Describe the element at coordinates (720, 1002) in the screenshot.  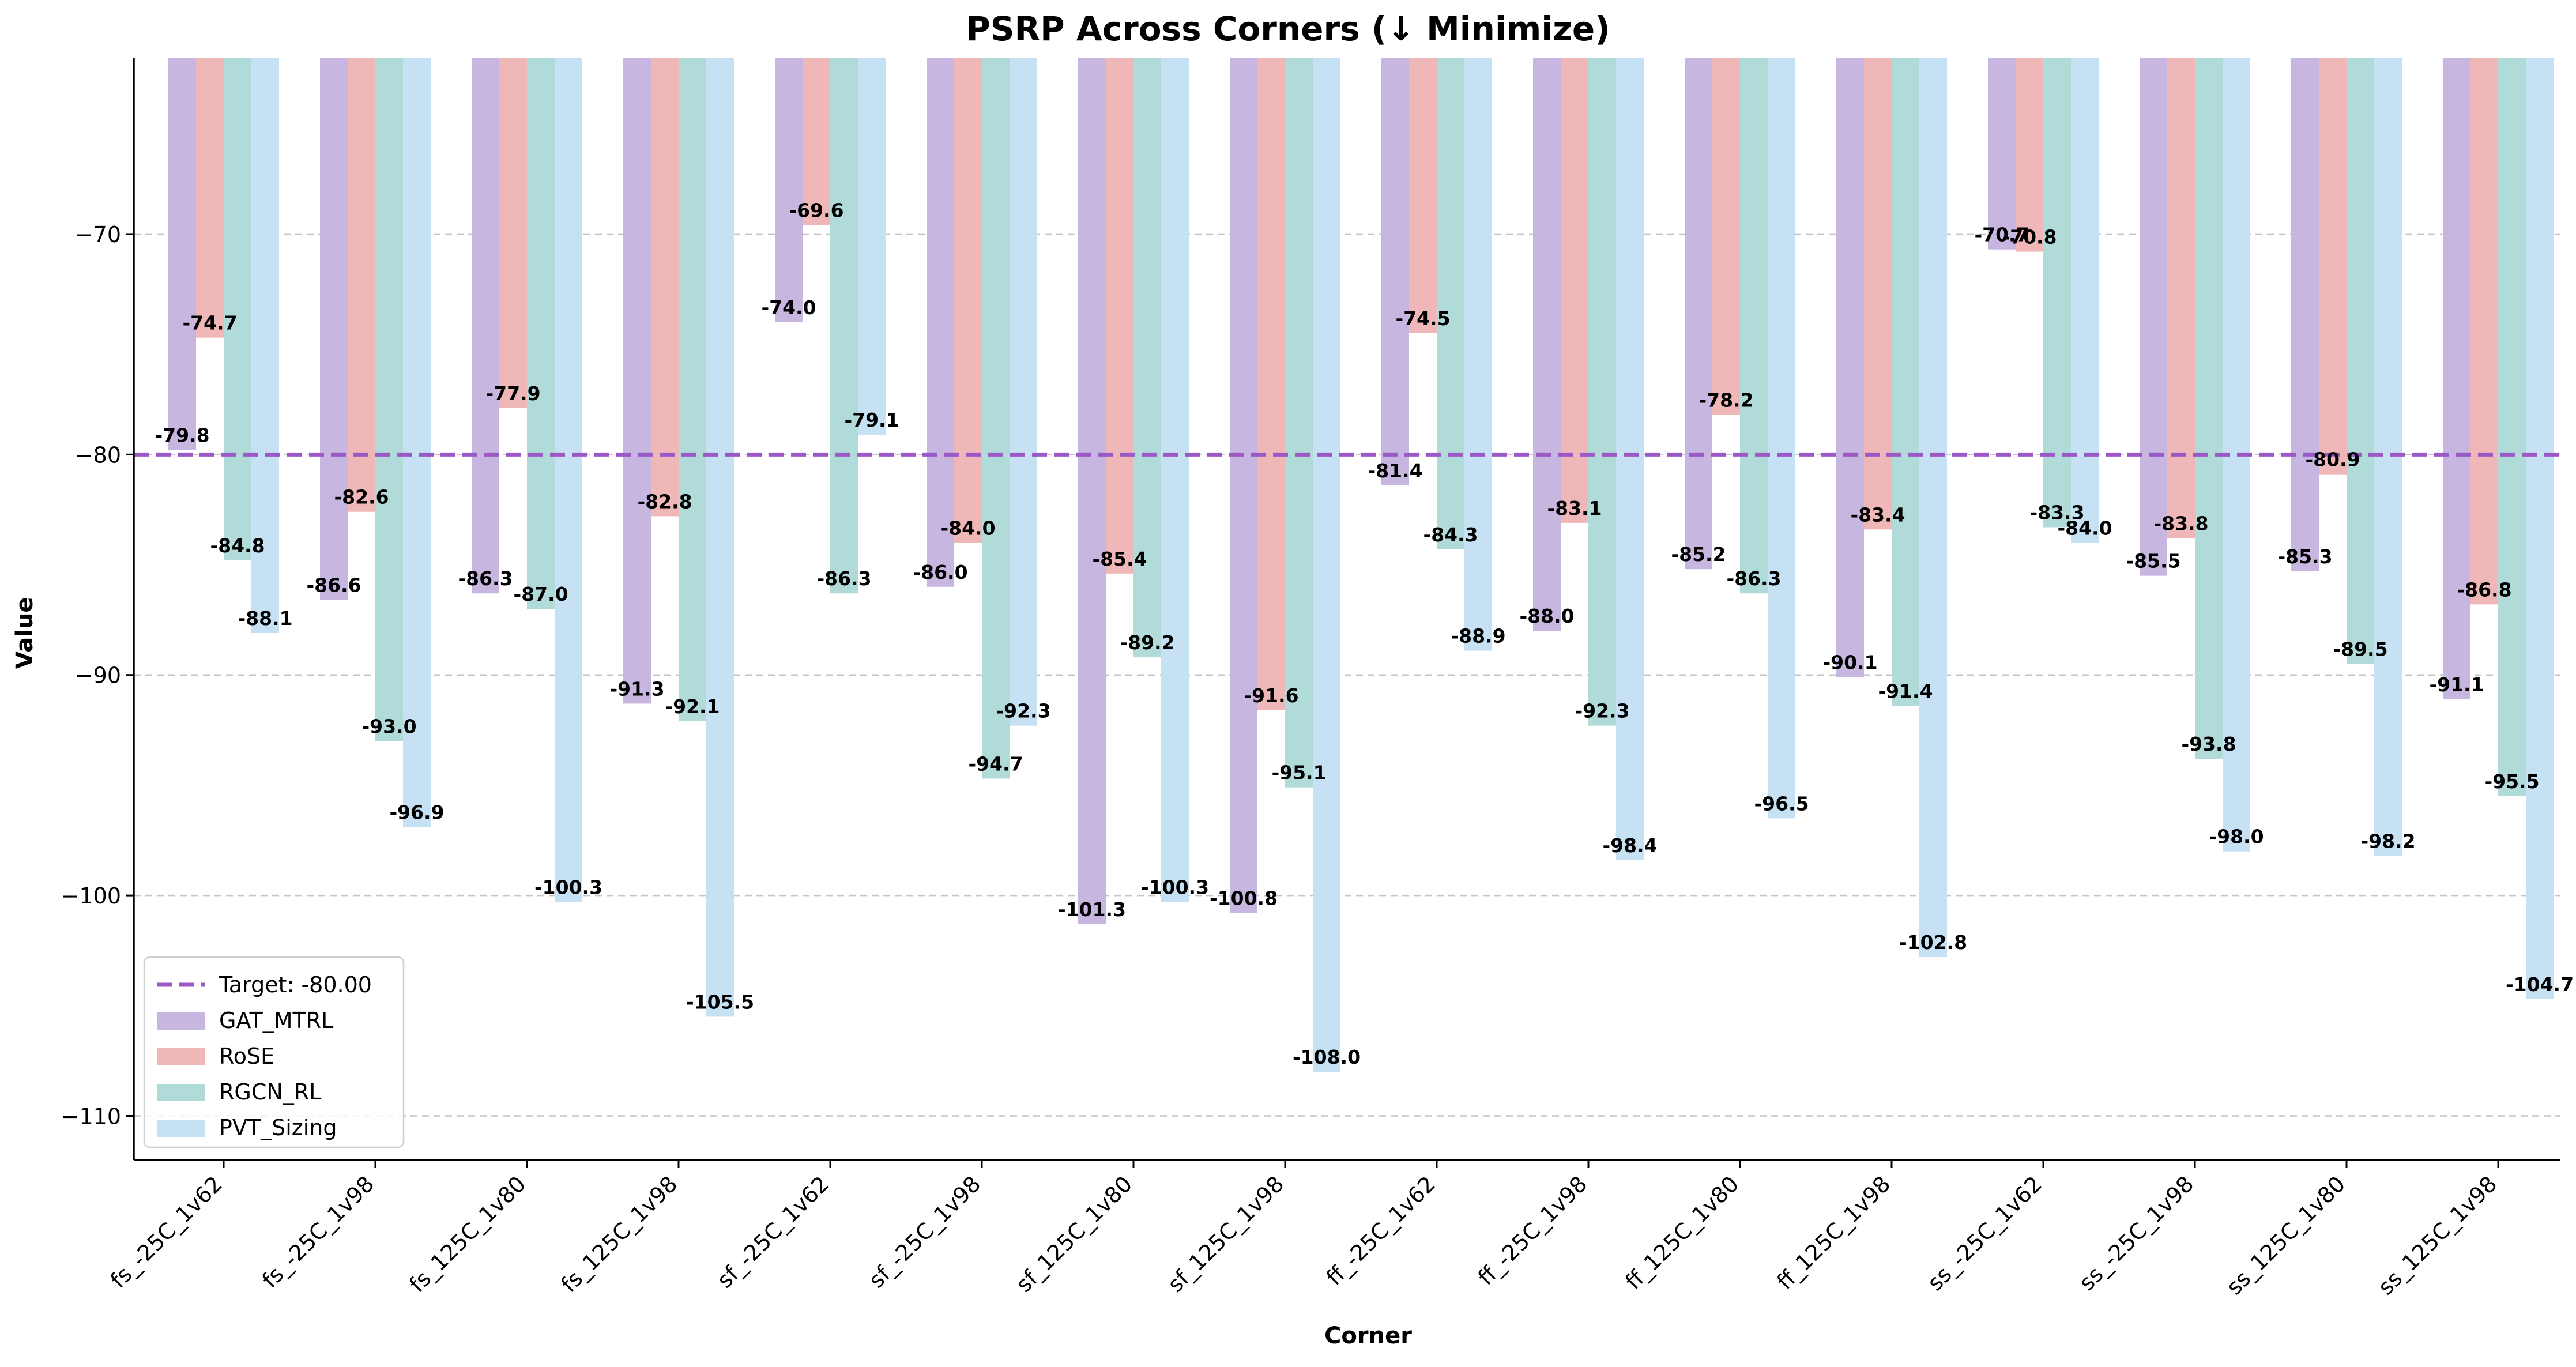
I see `data-label: -105.5` at that location.